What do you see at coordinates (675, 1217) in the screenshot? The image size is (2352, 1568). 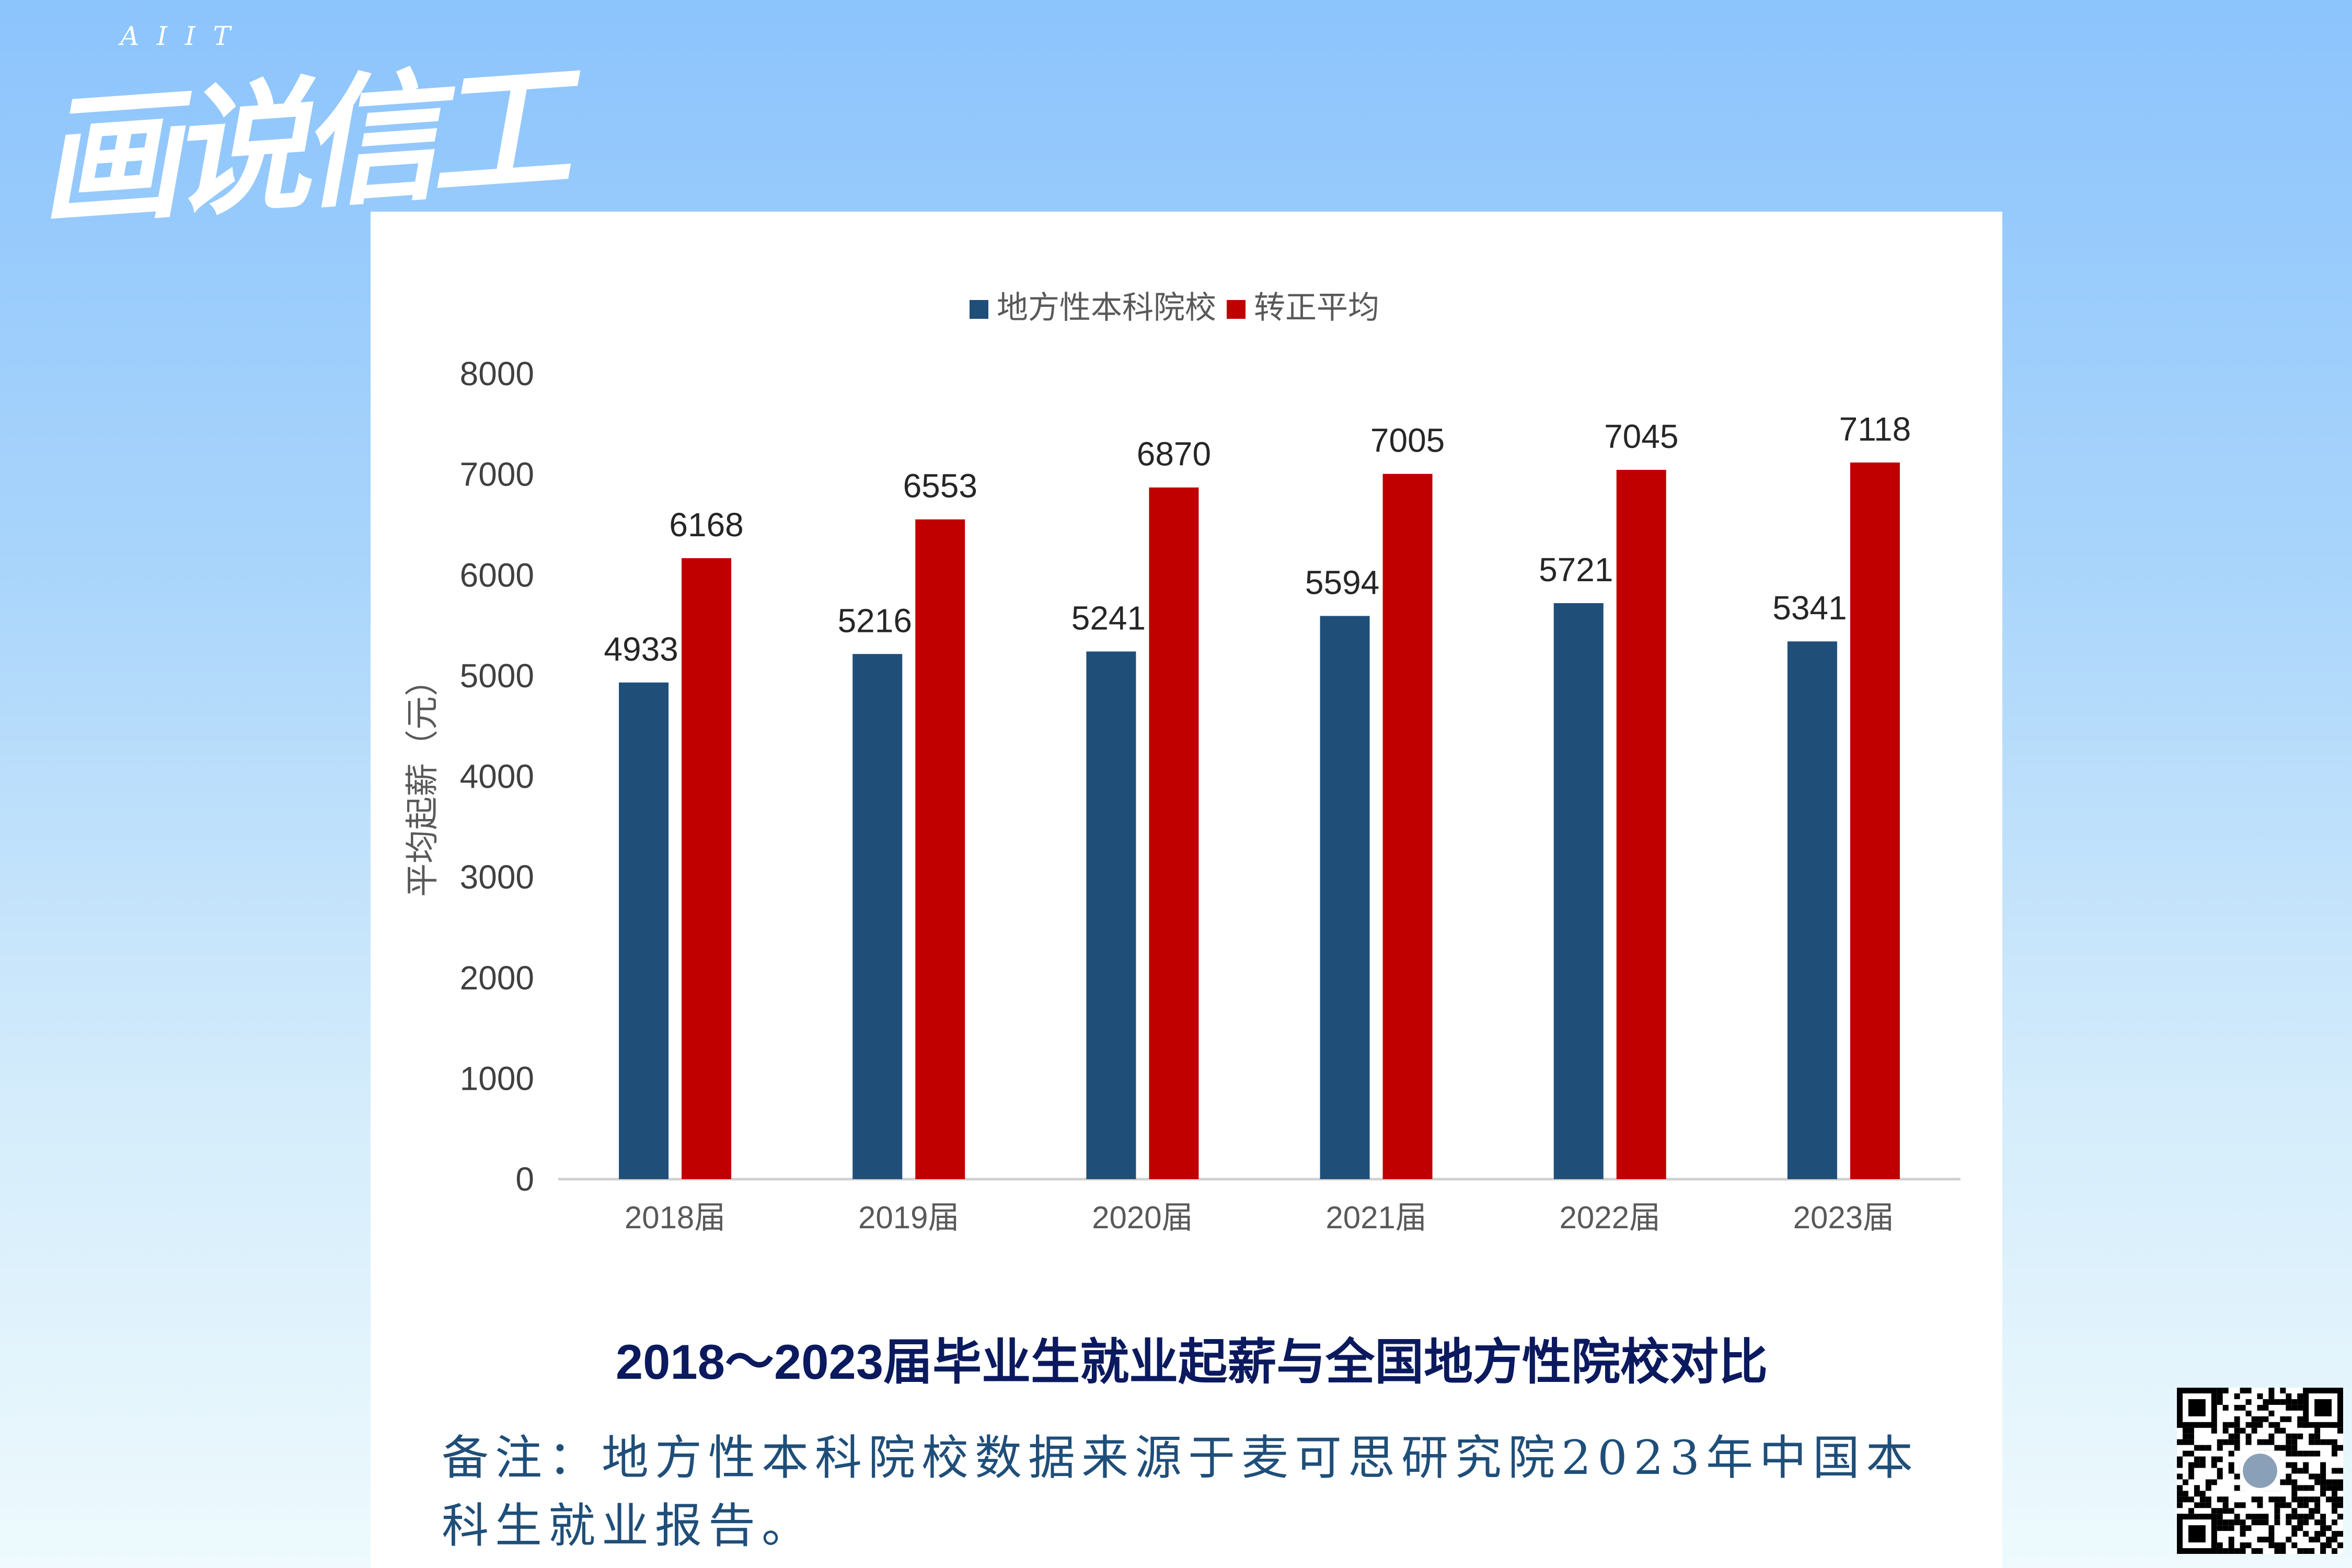 I see `x-tick-label: 2018届` at bounding box center [675, 1217].